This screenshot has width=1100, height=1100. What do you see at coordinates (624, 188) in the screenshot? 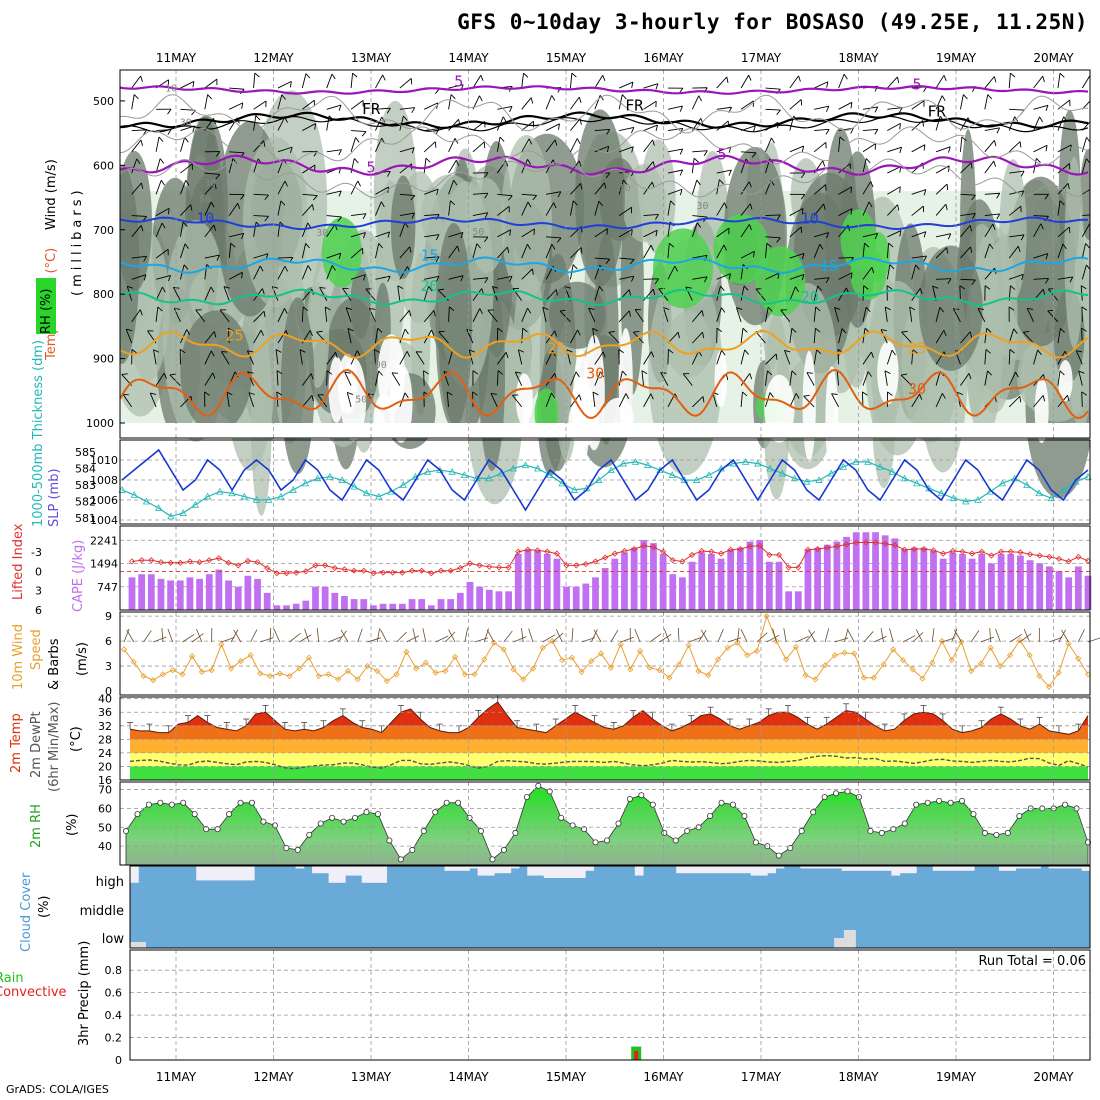
I see `rh-contour-label: 10` at bounding box center [624, 188].